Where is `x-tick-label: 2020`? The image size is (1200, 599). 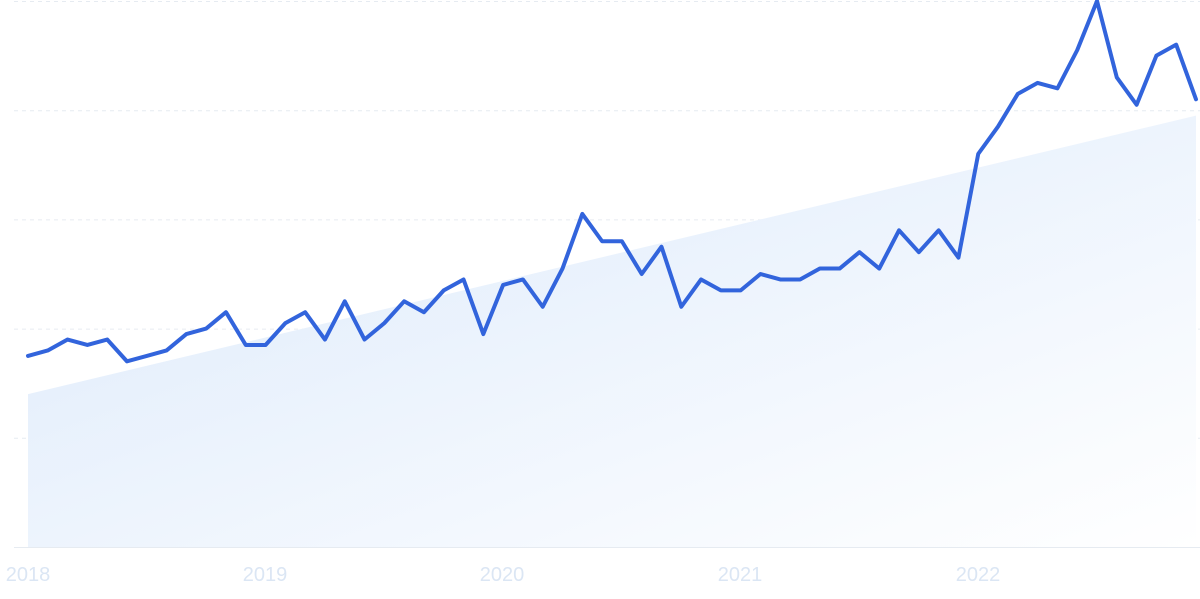
x-tick-label: 2020 is located at coordinates (502, 575).